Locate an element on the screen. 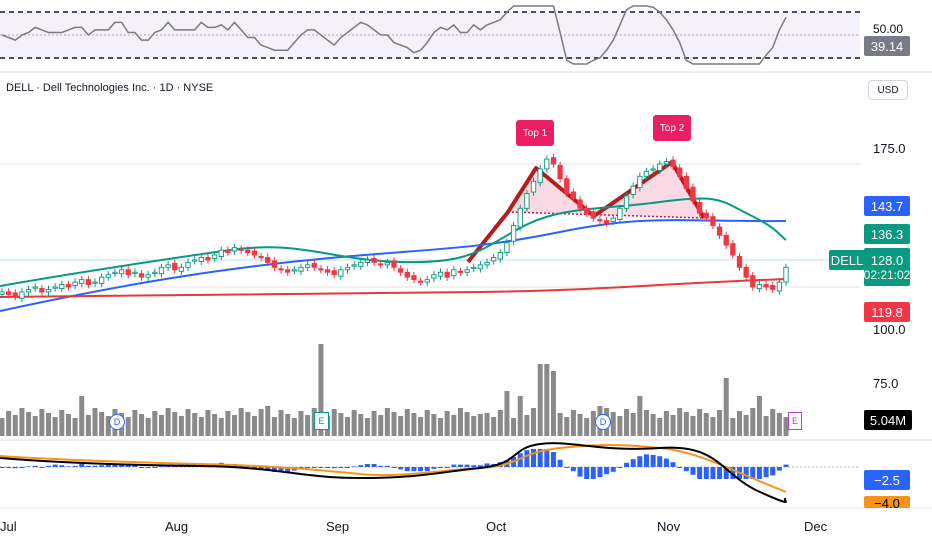  month-label: Jul is located at coordinates (8, 526).